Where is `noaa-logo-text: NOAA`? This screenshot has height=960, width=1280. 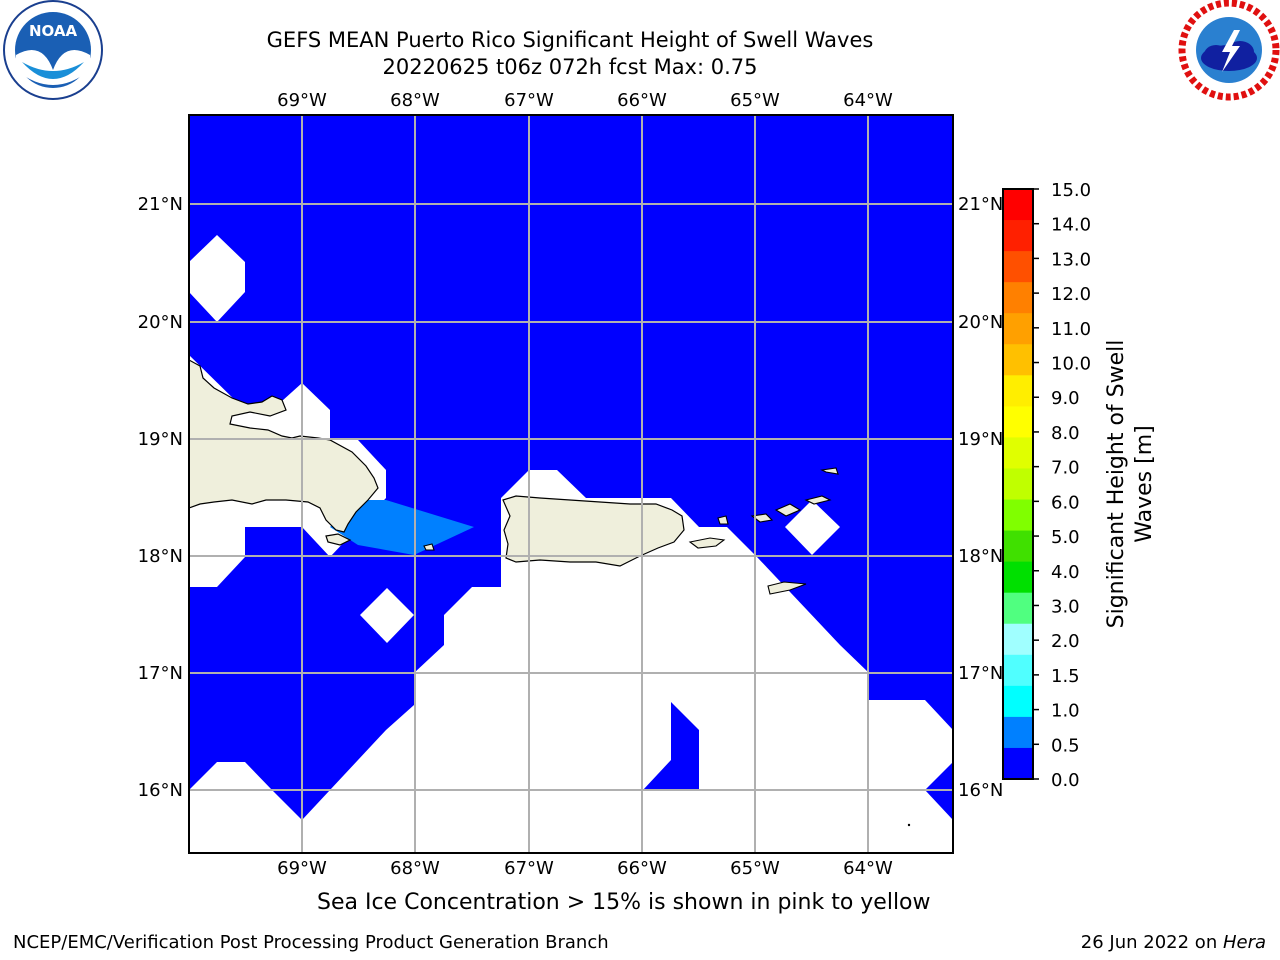 noaa-logo-text: NOAA is located at coordinates (53, 31).